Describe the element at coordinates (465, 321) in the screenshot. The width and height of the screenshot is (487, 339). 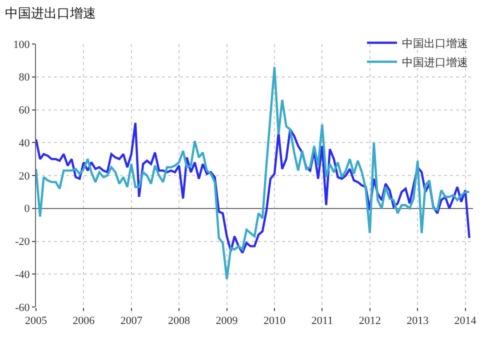
I see `x-tick-label: 2014` at that location.